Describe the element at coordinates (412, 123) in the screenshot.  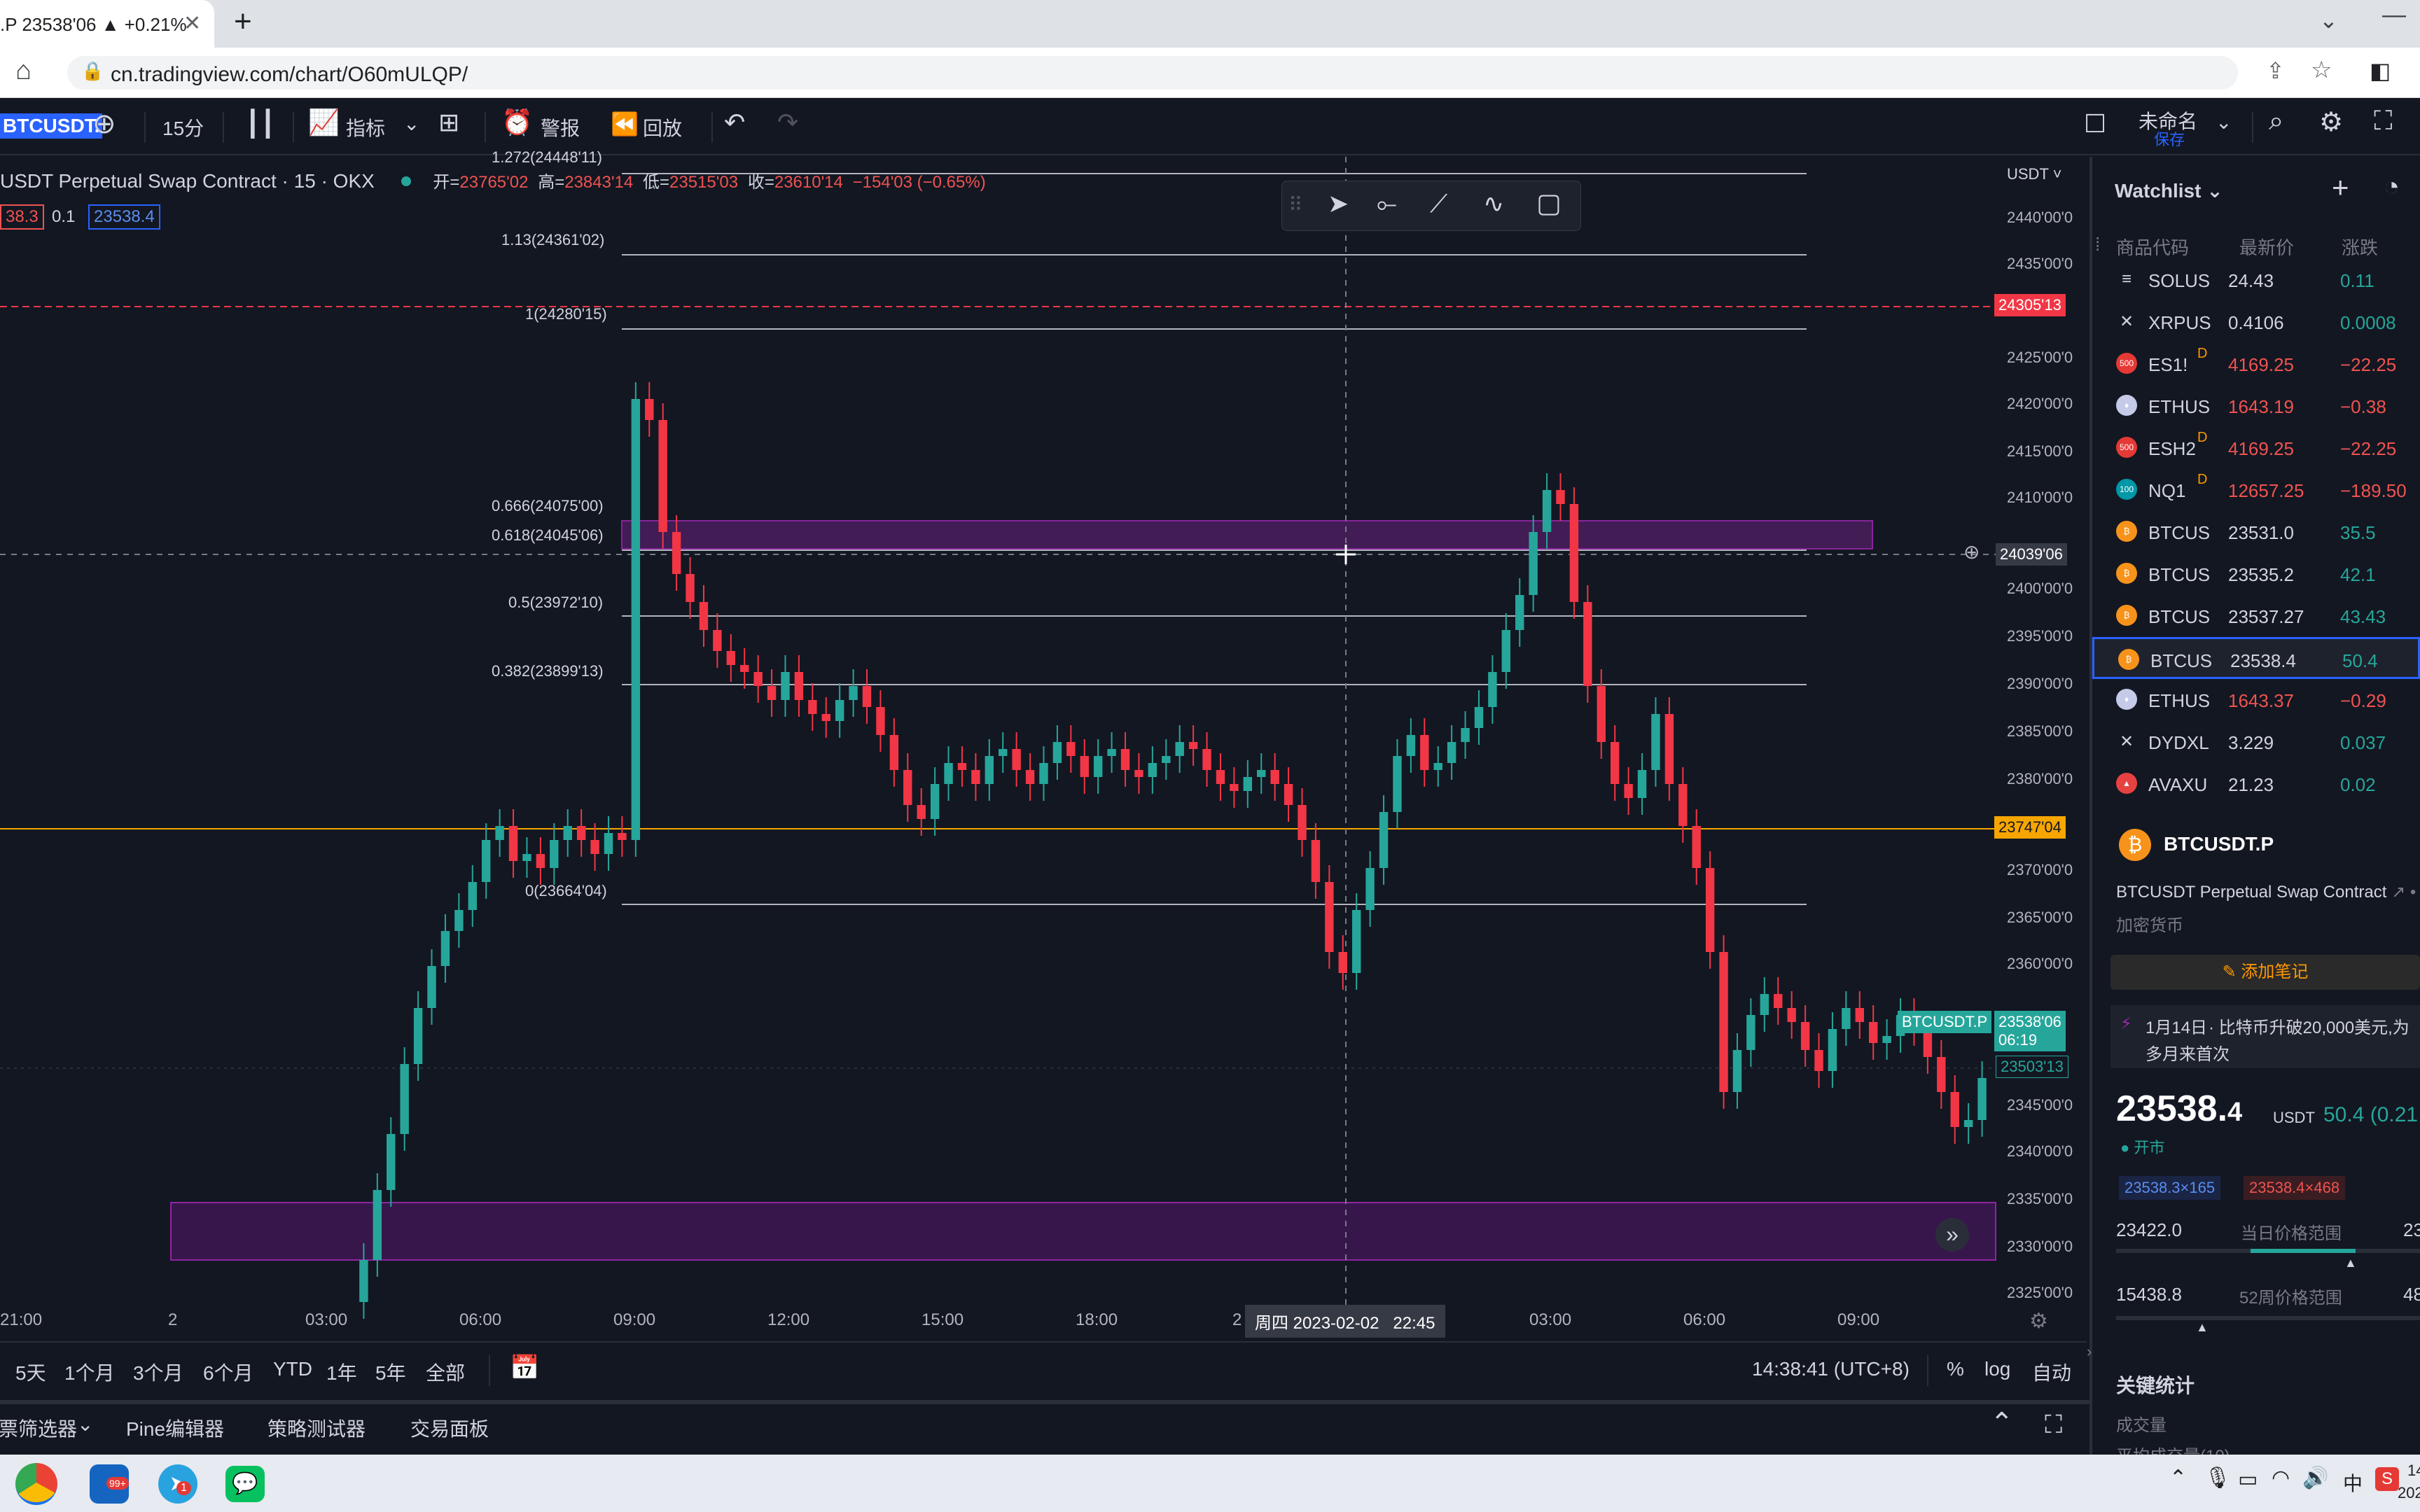
I see `indicators-chevron-icon: ⌄` at that location.